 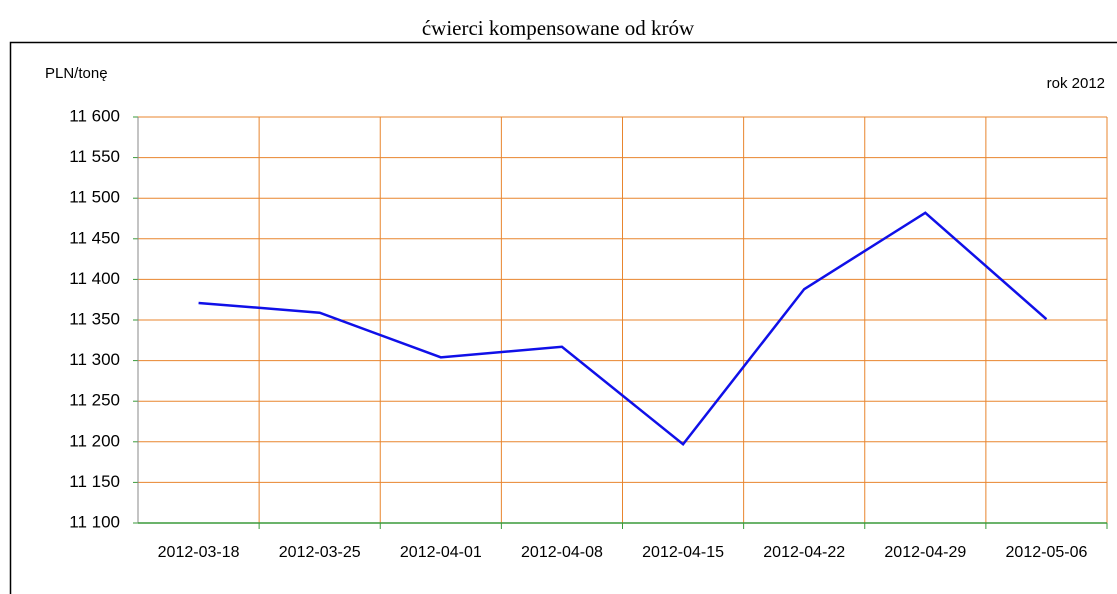 What do you see at coordinates (94, 481) in the screenshot?
I see `y-tick-label: 11 150` at bounding box center [94, 481].